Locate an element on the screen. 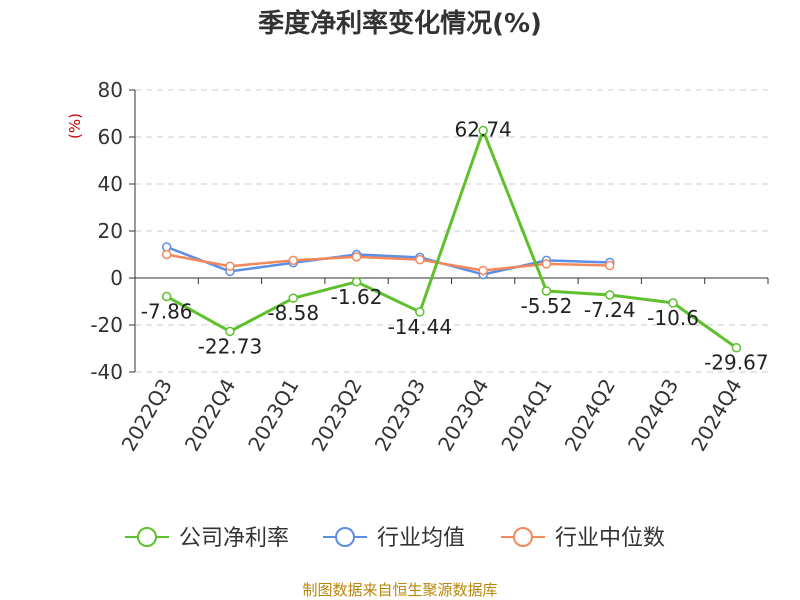 Image resolution: width=800 pixels, height=600 pixels. y-tick-label: -20 is located at coordinates (106, 325).